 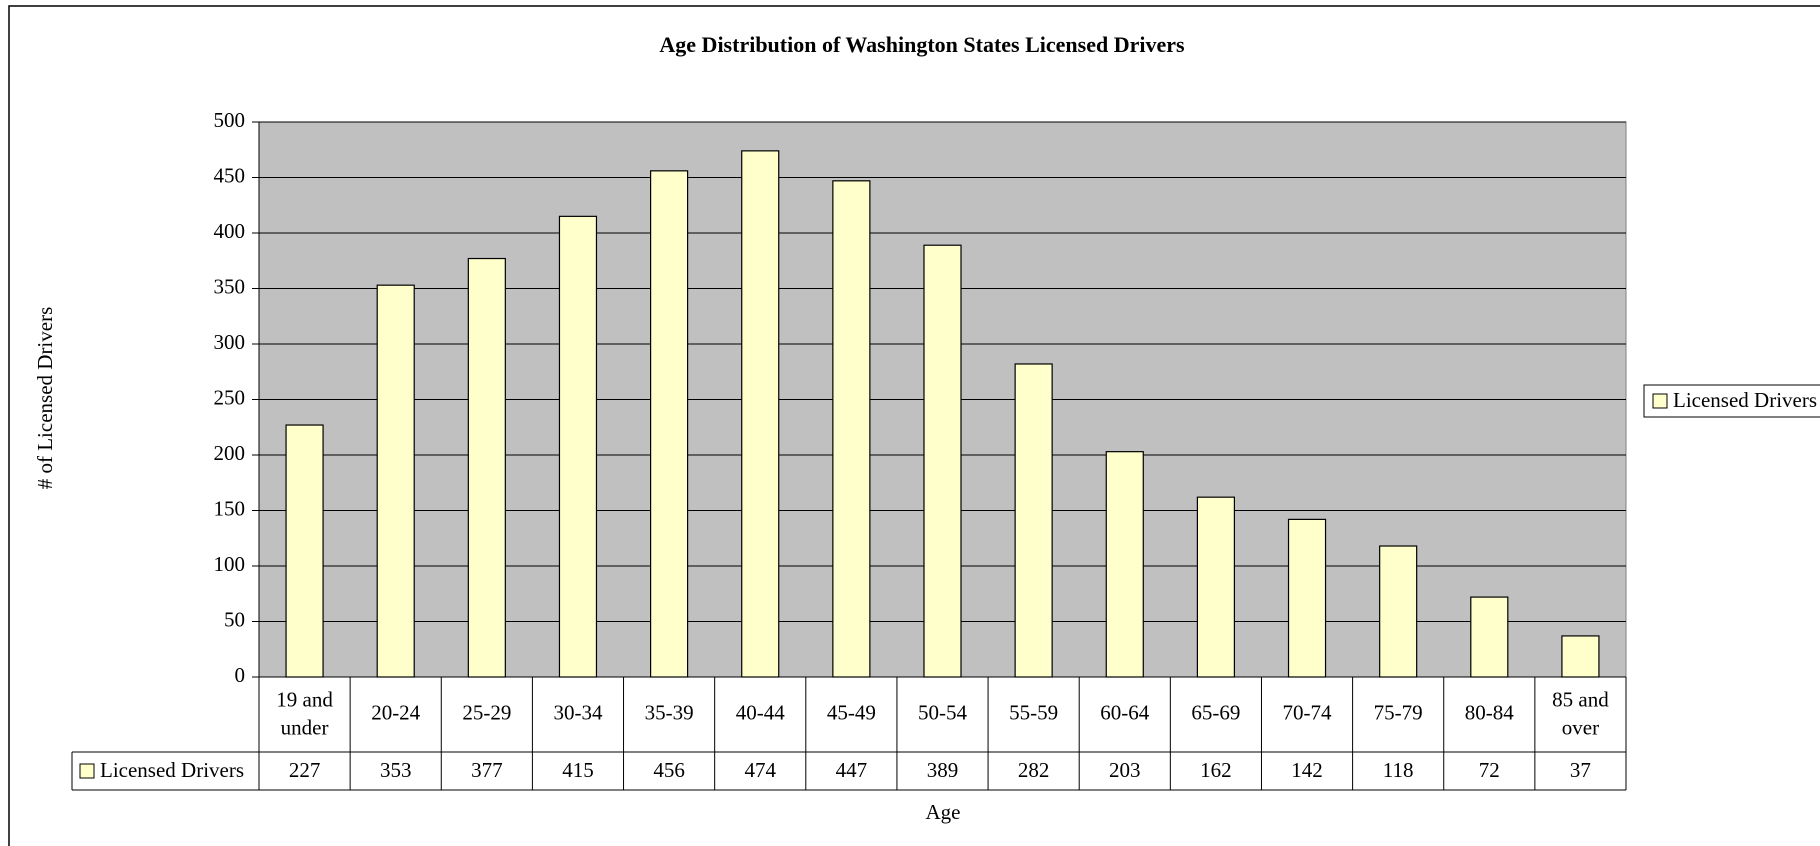 What do you see at coordinates (230, 397) in the screenshot?
I see `y-tick-label: 250` at bounding box center [230, 397].